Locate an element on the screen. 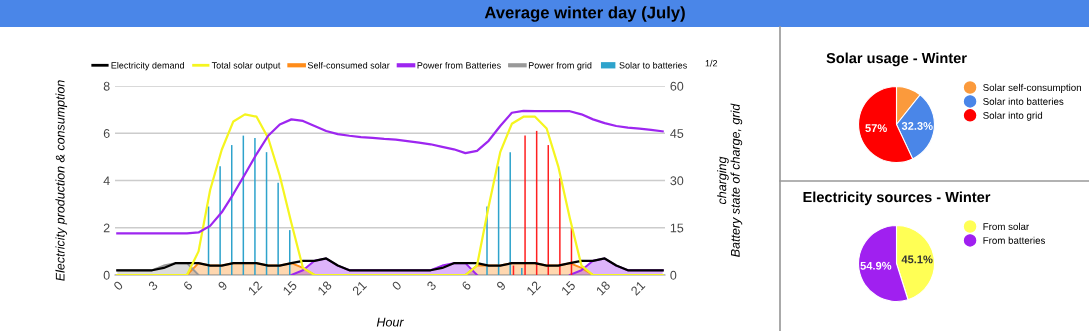 Image resolution: width=1089 pixels, height=331 pixels. y-tick-label: 4 is located at coordinates (106, 181).